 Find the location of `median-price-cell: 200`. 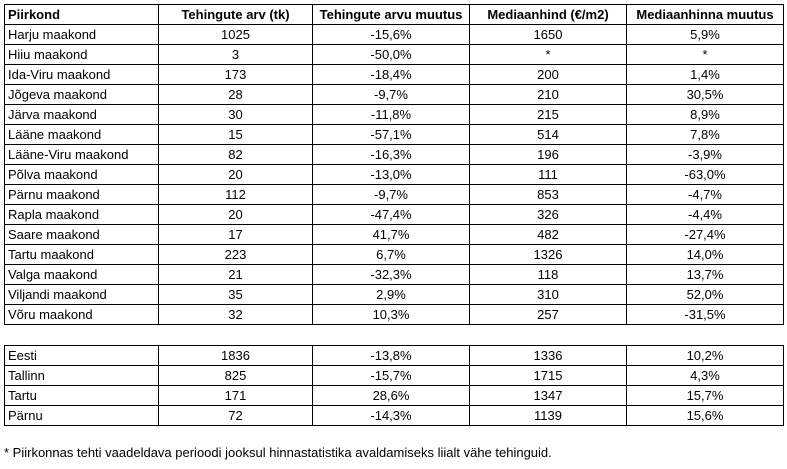

median-price-cell: 200 is located at coordinates (548, 74).